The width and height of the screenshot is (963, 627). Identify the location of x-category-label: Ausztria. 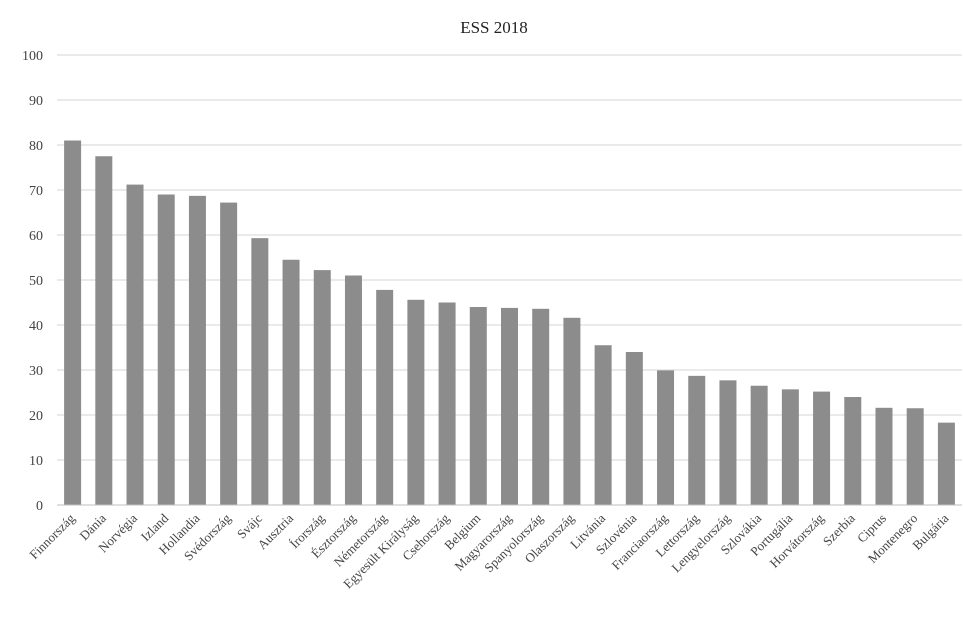
(275, 531).